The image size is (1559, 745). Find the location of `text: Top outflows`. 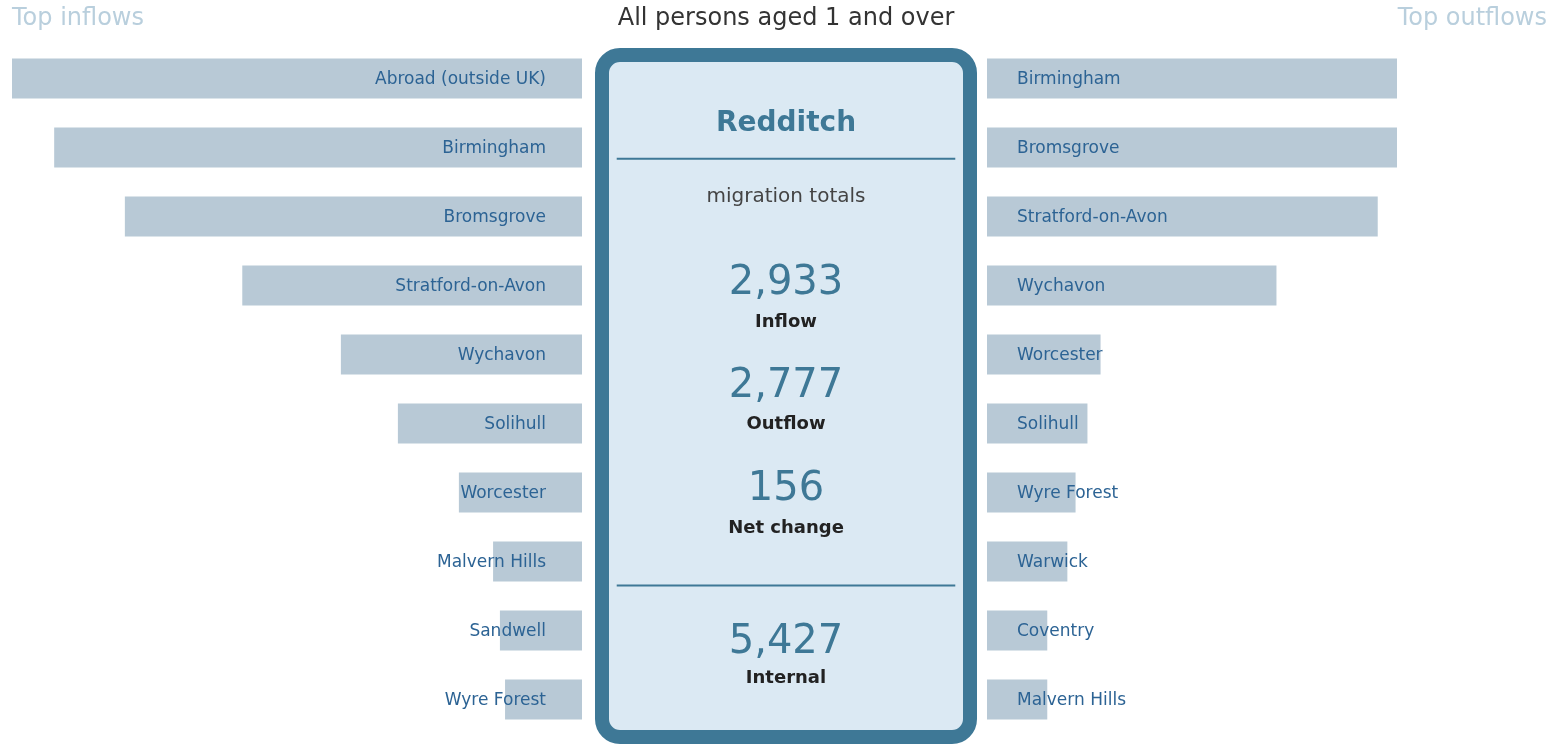

text: Top outflows is located at coordinates (1471, 17).